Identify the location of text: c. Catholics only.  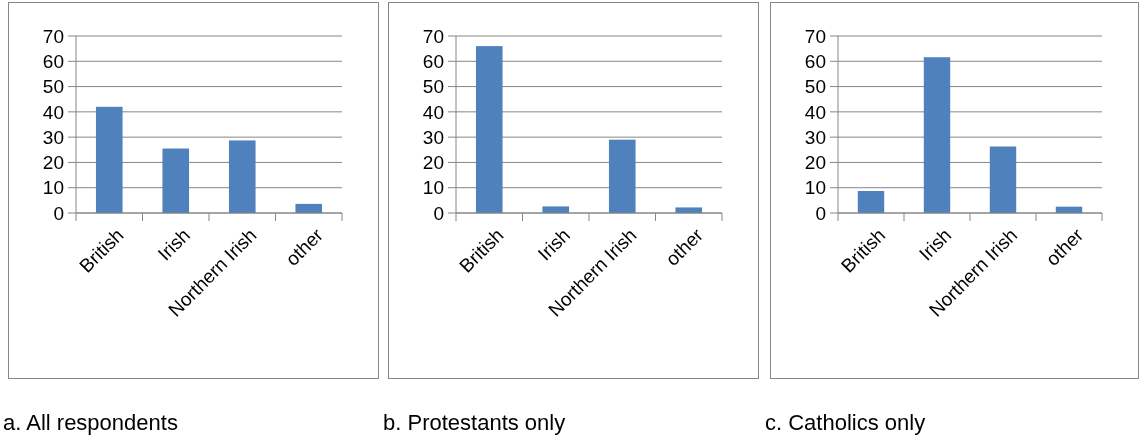
(845, 422).